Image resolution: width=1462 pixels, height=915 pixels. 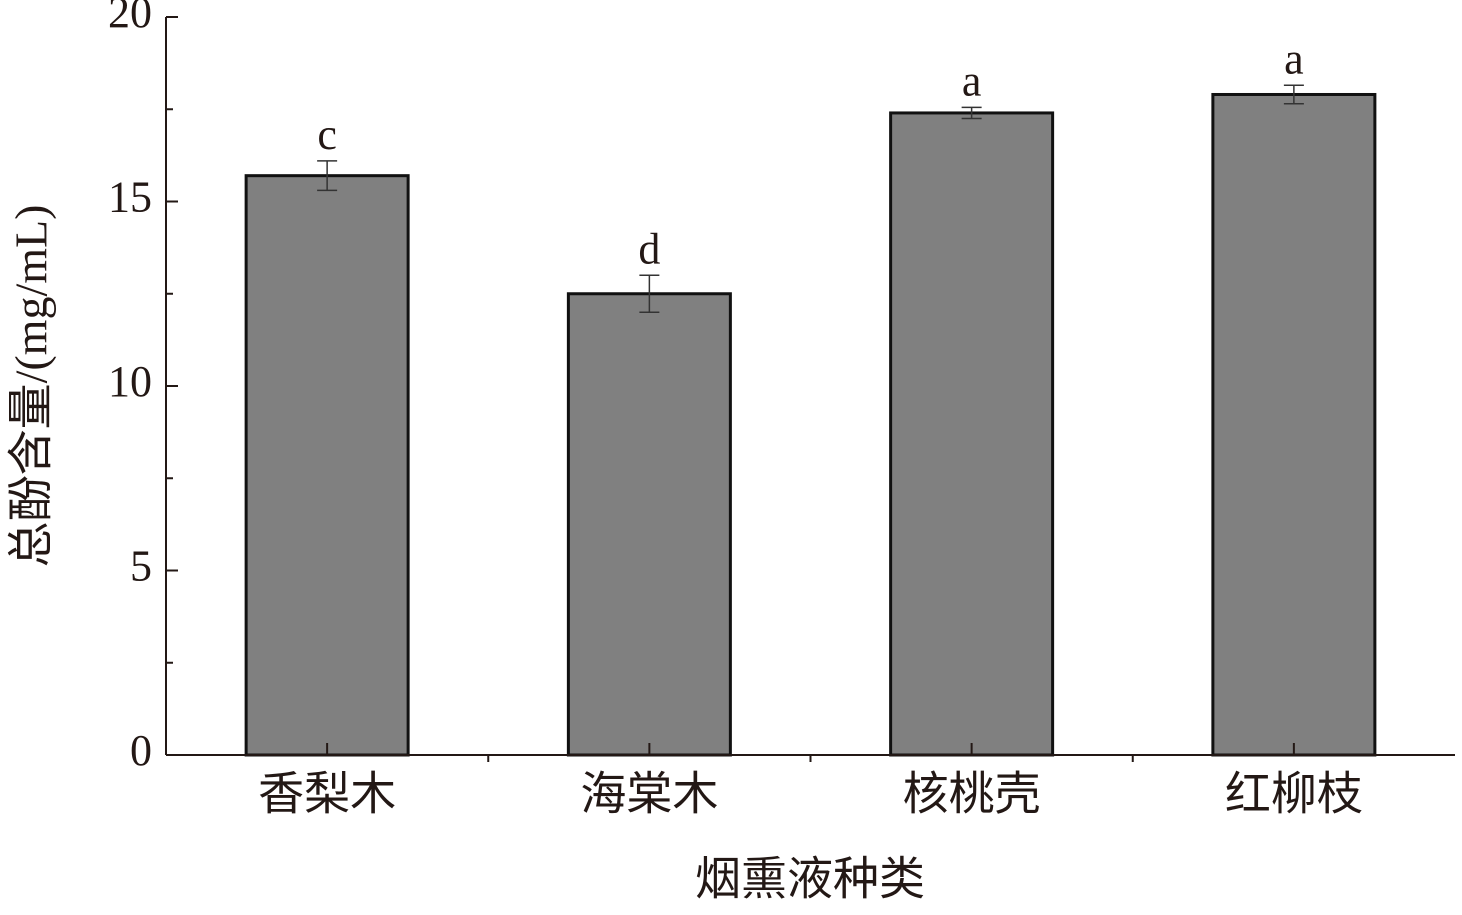 What do you see at coordinates (130, 18) in the screenshot?
I see `y-tick-label: 20` at bounding box center [130, 18].